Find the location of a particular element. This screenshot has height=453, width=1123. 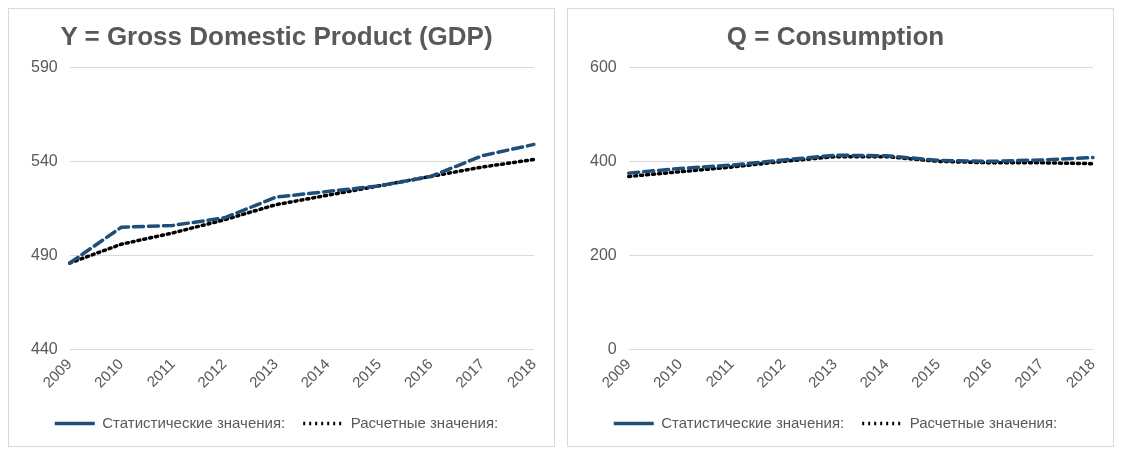

chart-title: Q = Consumption is located at coordinates (835, 35).